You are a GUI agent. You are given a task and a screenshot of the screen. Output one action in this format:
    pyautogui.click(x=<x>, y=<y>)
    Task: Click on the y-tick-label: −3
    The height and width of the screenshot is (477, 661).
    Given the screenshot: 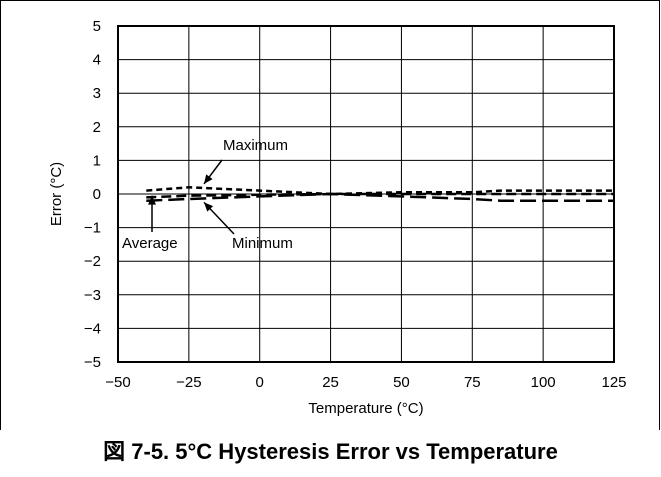 What is the action you would take?
    pyautogui.click(x=92, y=295)
    